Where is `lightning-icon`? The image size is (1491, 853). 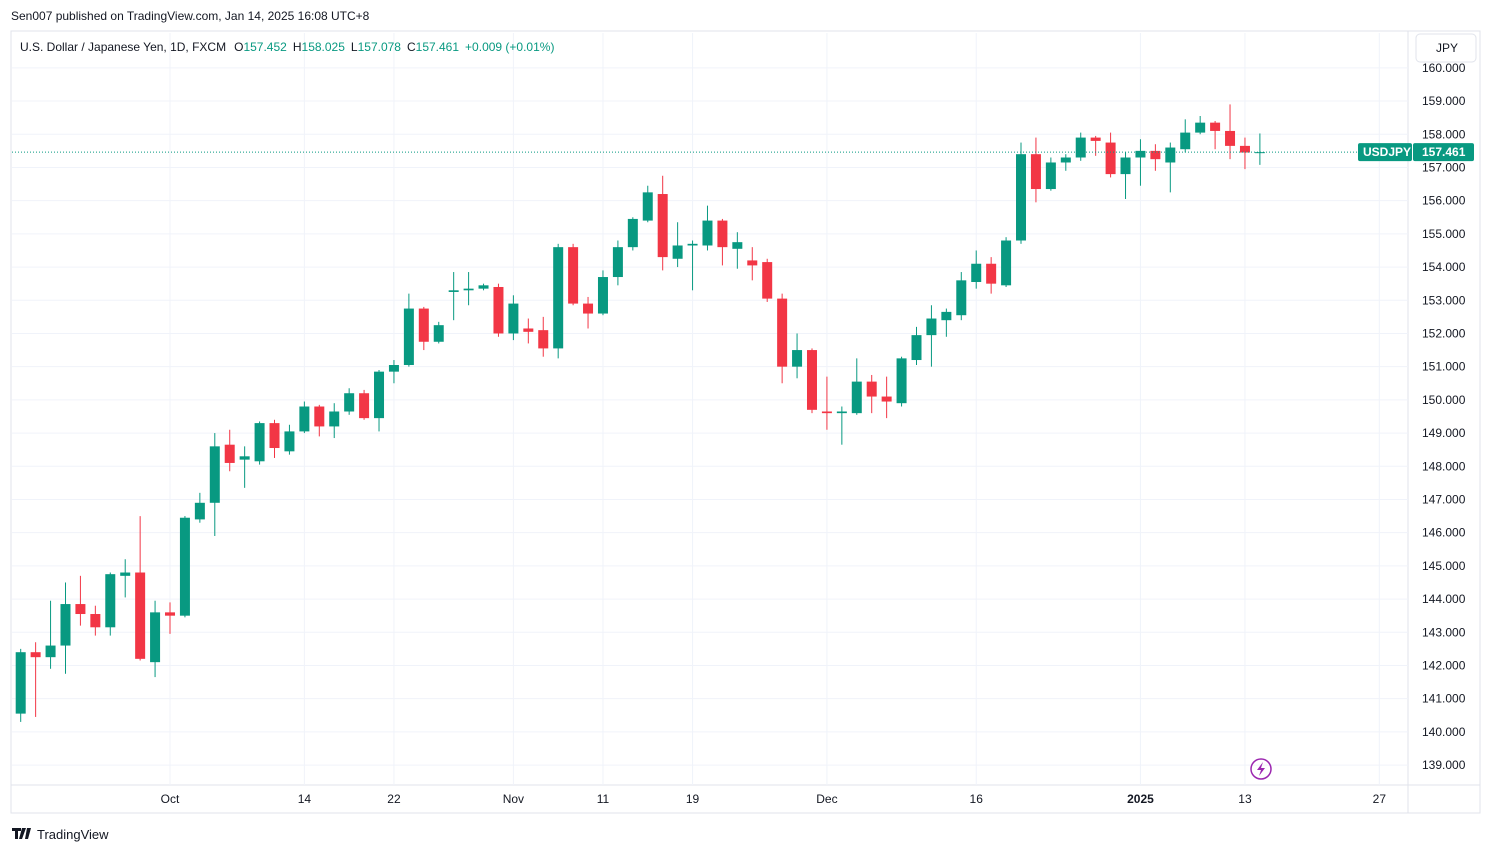
lightning-icon is located at coordinates (1261, 769).